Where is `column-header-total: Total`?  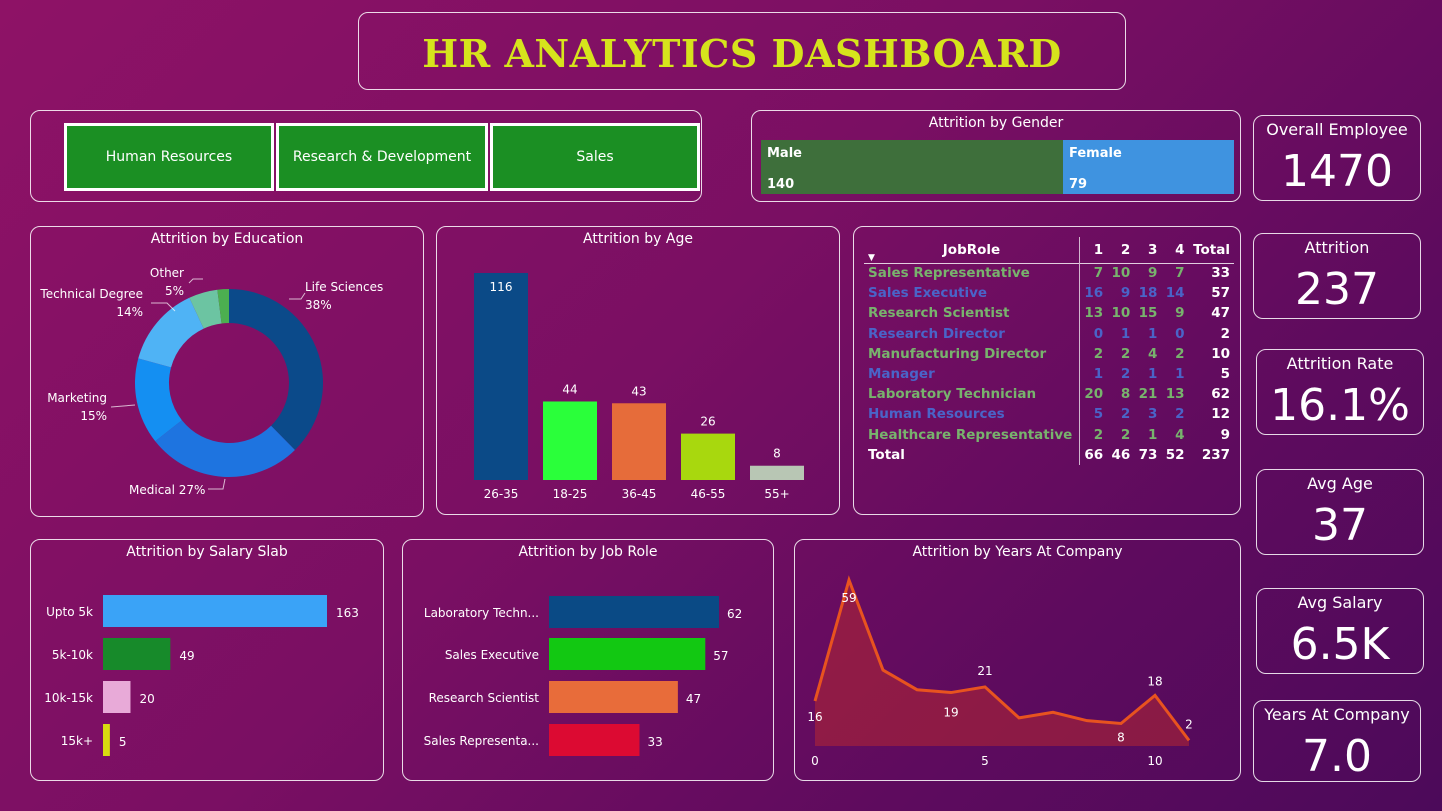
column-header-total: Total is located at coordinates (1211, 249).